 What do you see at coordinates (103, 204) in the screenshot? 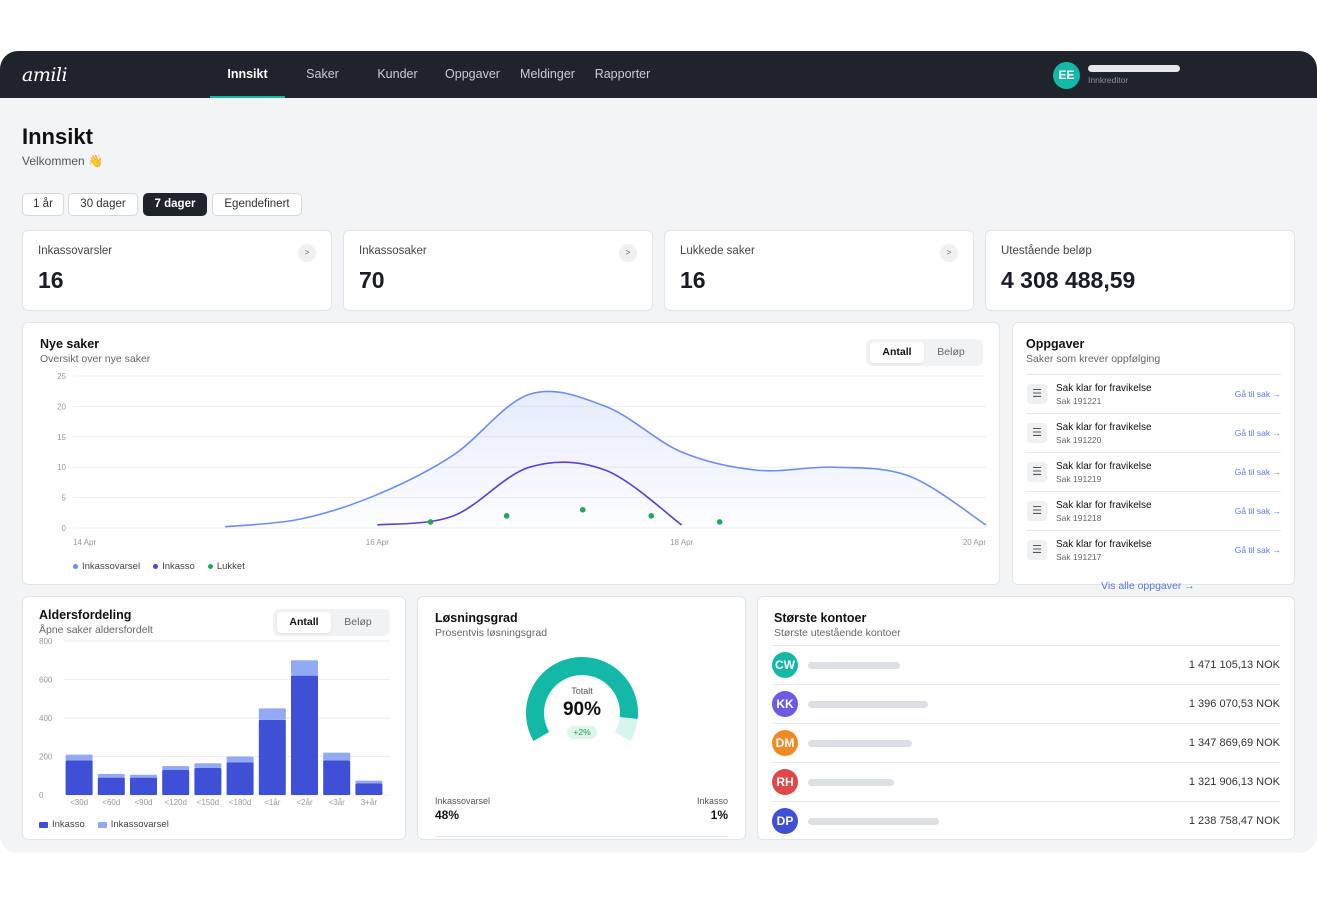
I see `range-30-days: 30 dager` at bounding box center [103, 204].